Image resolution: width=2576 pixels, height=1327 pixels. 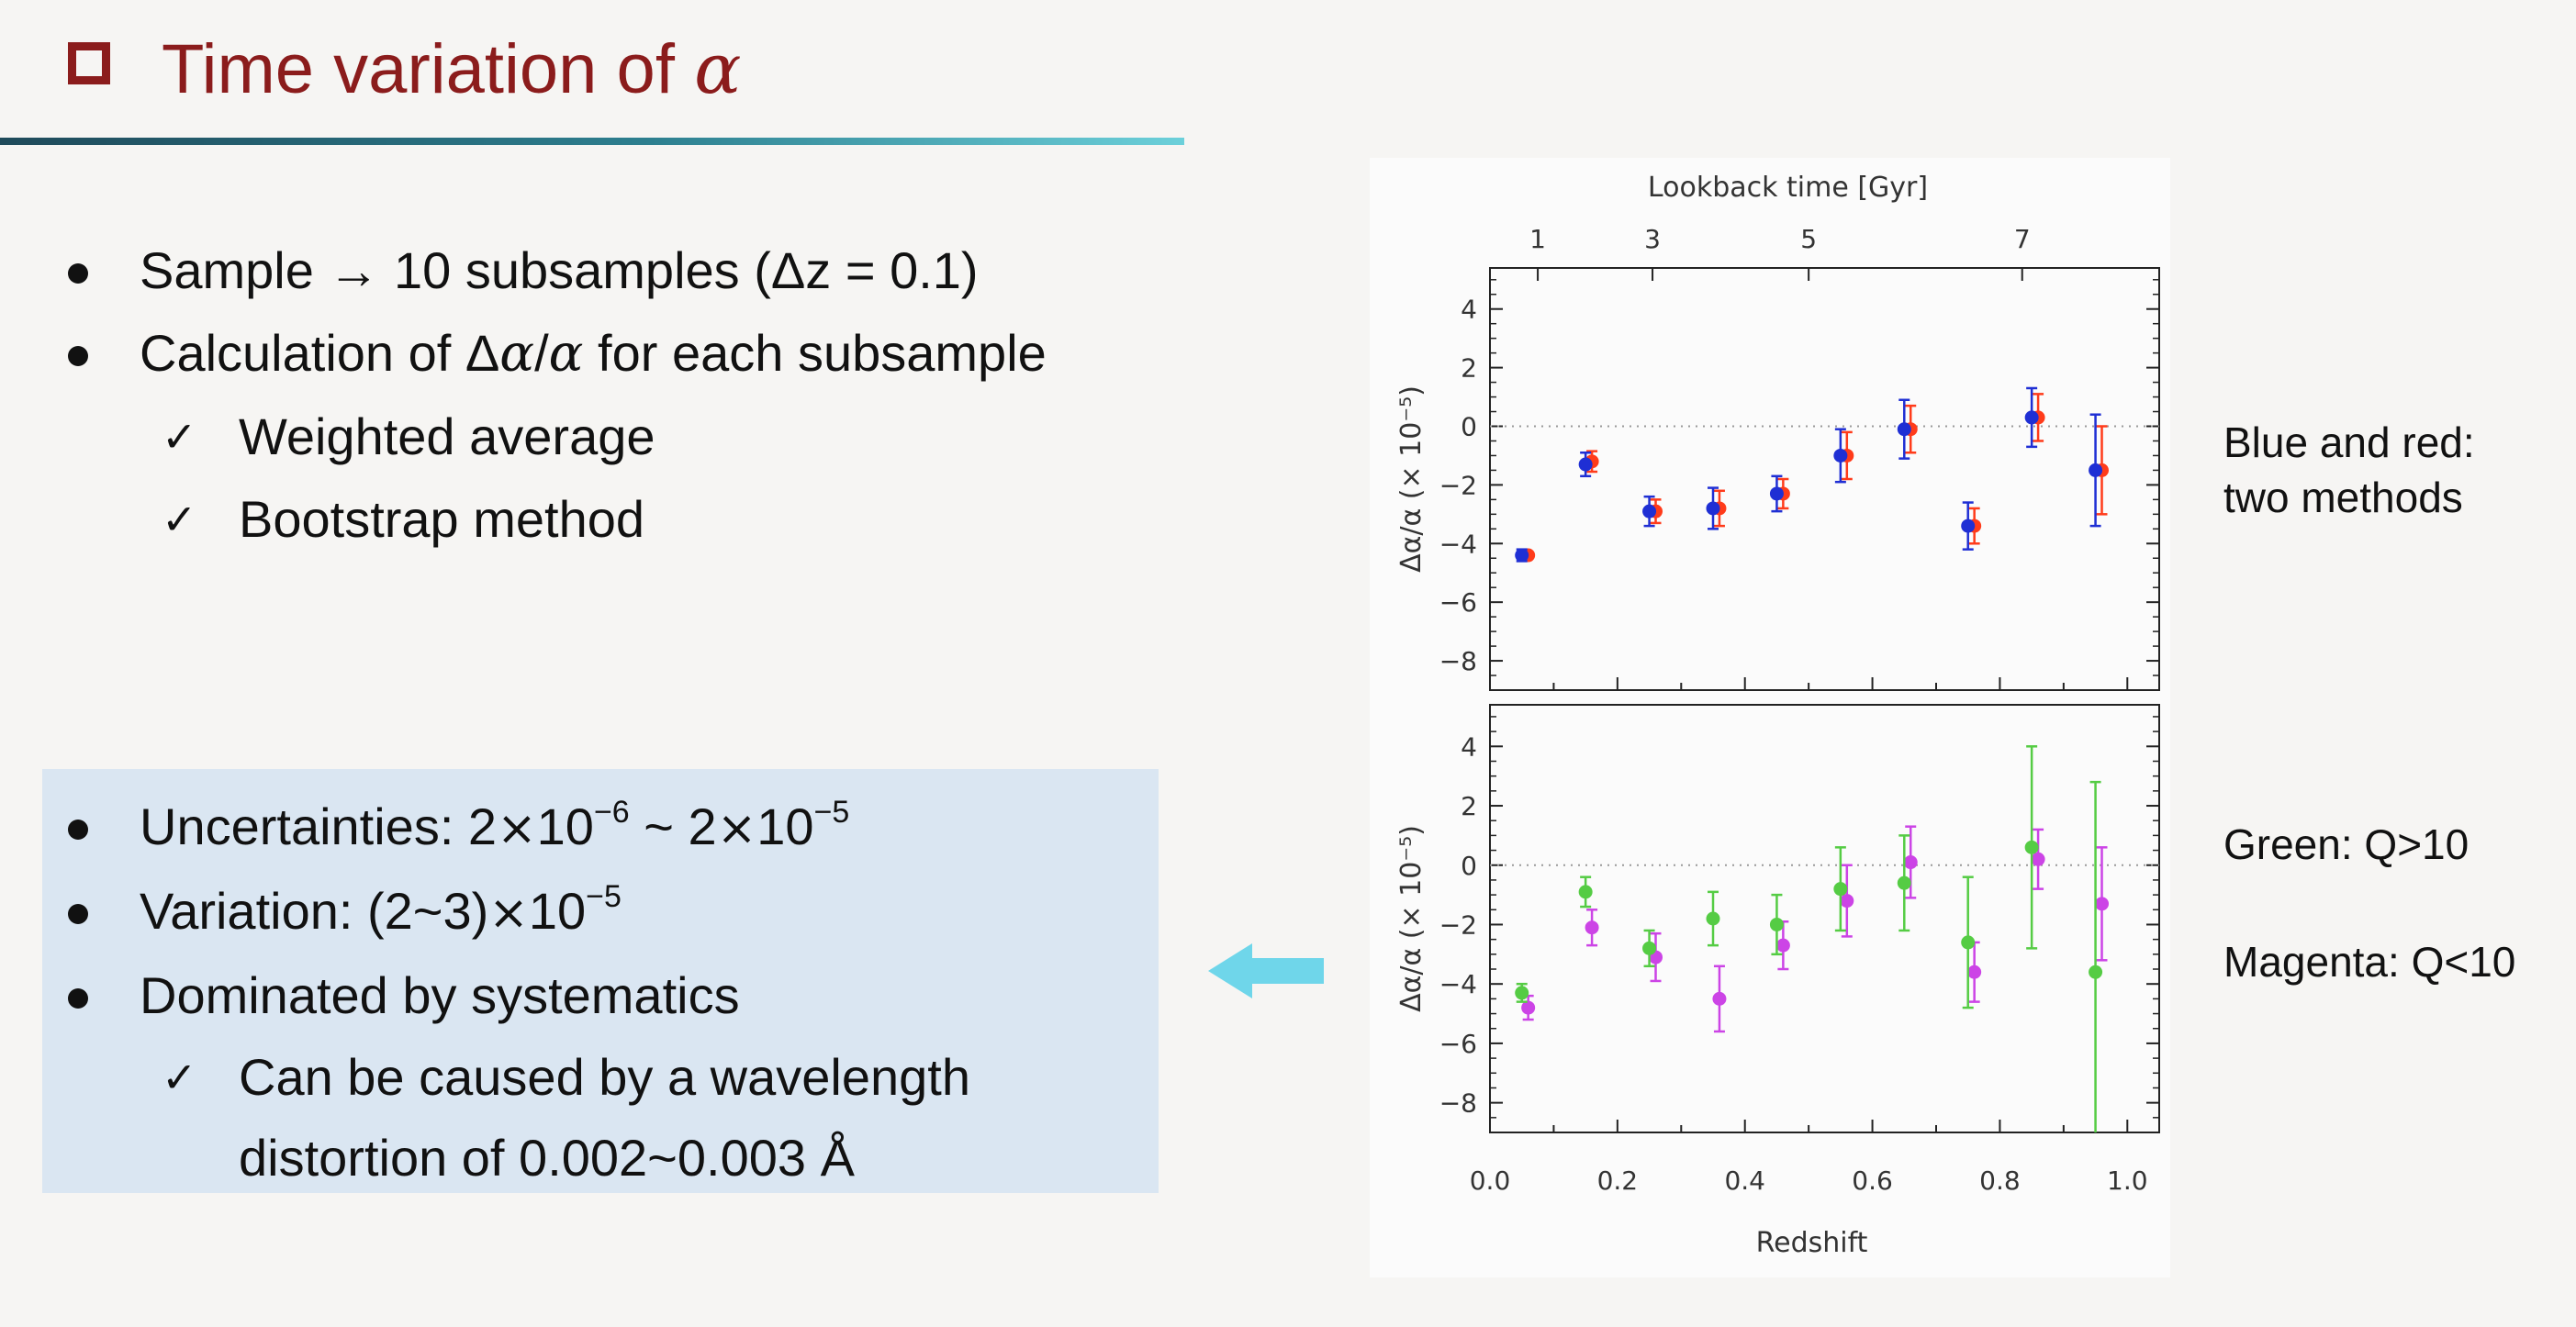 What do you see at coordinates (1652, 239) in the screenshot?
I see `top-tick-label: 3` at bounding box center [1652, 239].